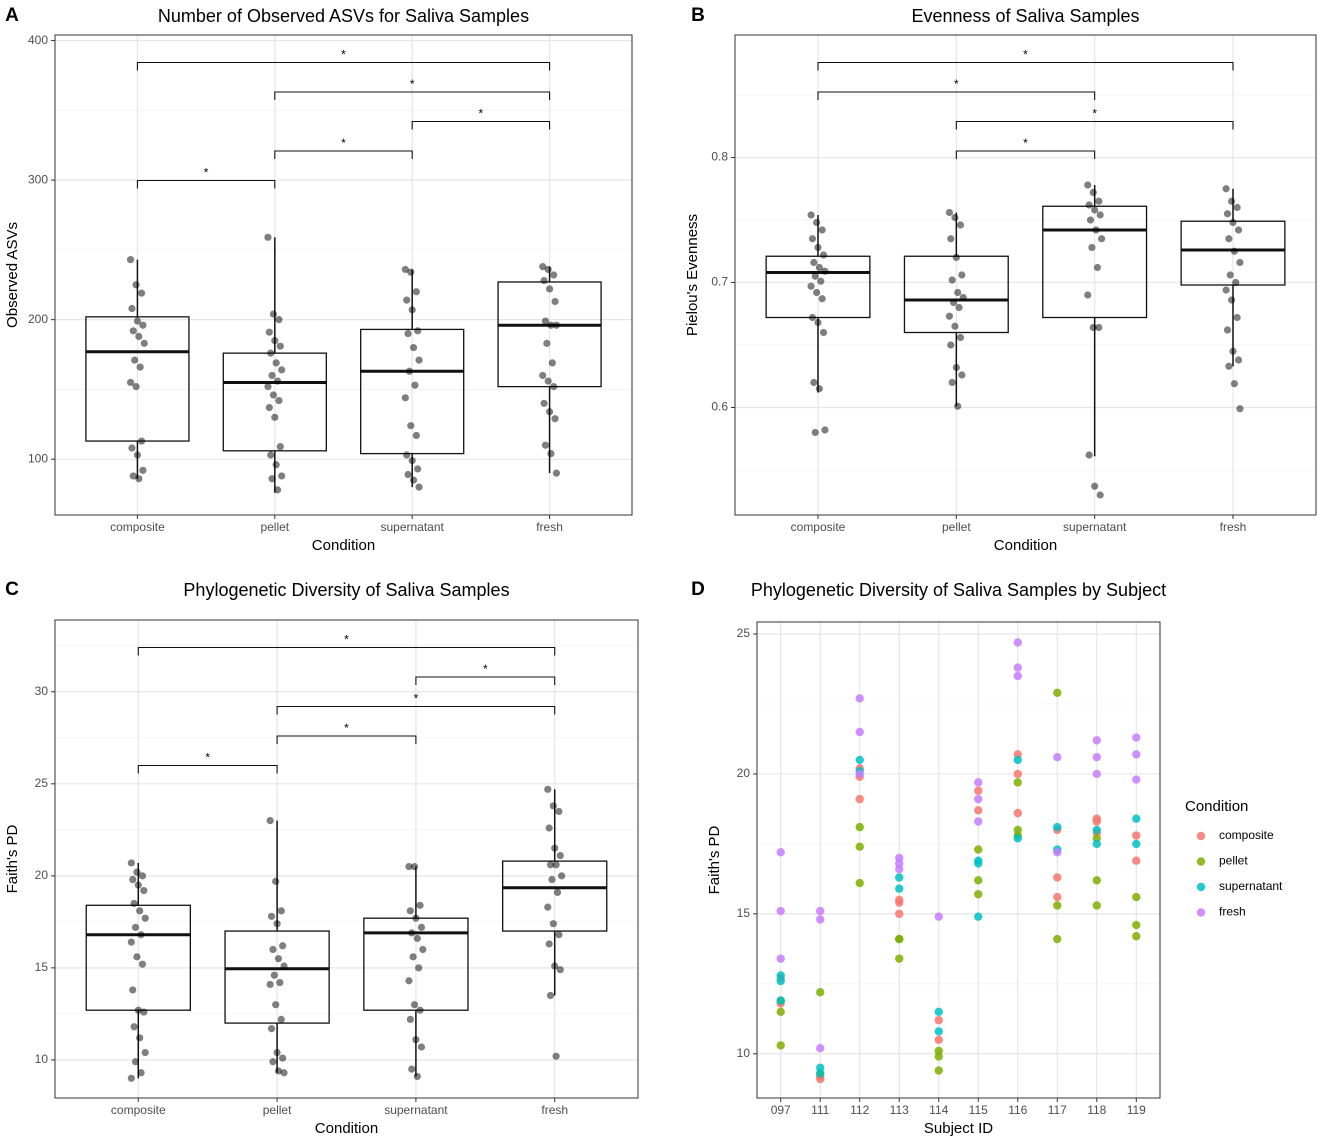 The height and width of the screenshot is (1145, 1325). I want to click on y-tick-label: 20, so click(744, 773).